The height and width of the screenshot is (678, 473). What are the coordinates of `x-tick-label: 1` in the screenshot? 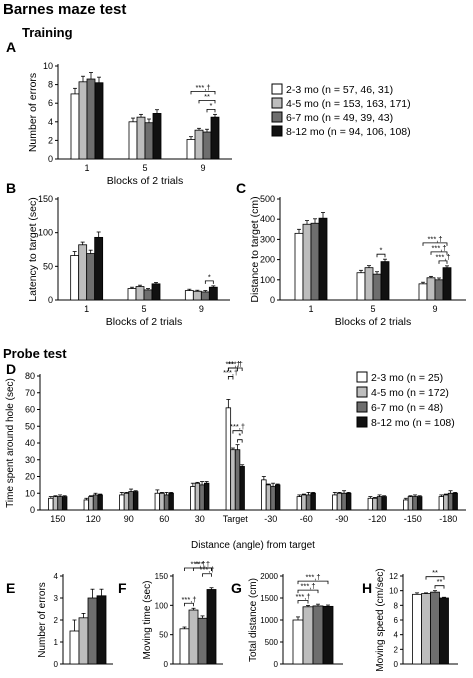 It's located at (86, 309).